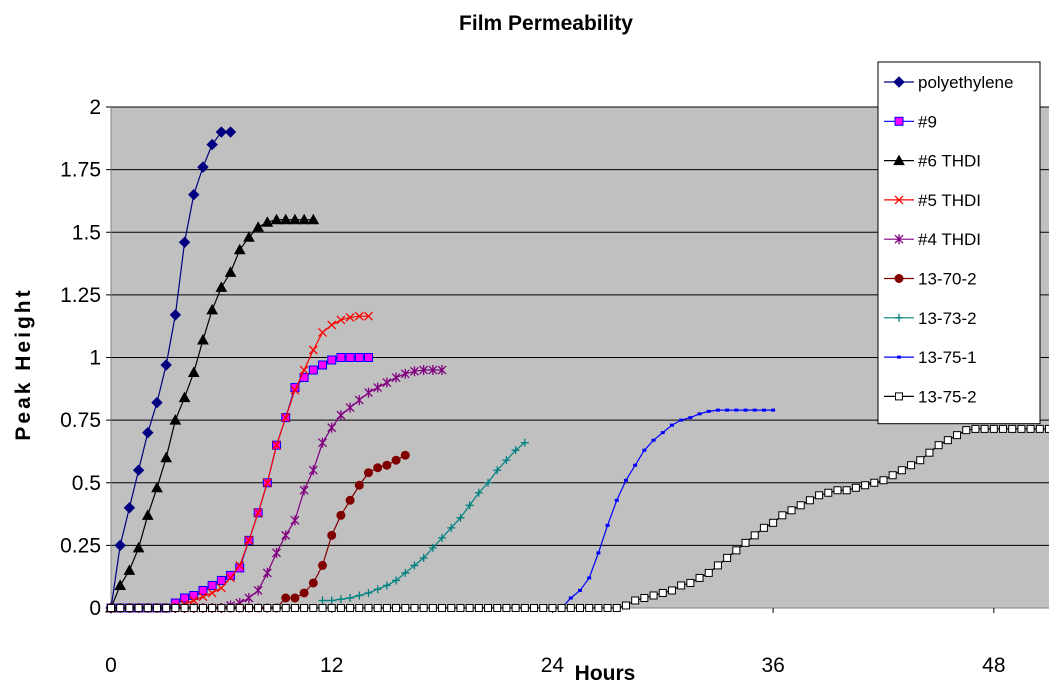 This screenshot has width=1049, height=681. I want to click on data-point-8-fill-23.5, so click(543, 608).